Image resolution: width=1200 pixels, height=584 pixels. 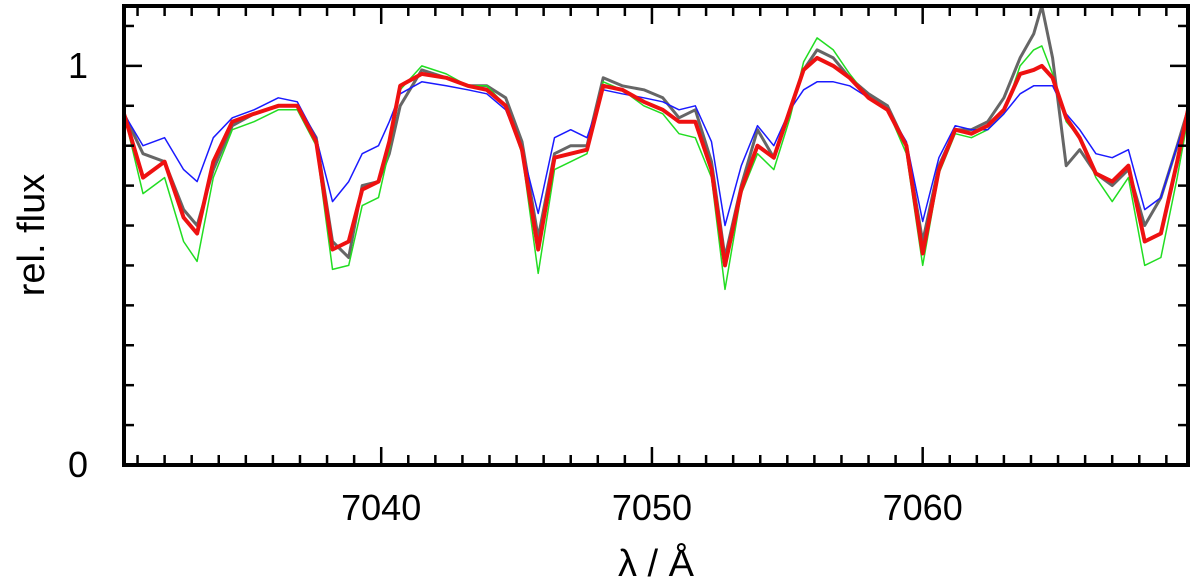 I want to click on x-tick-label: 7040, so click(x=381, y=507).